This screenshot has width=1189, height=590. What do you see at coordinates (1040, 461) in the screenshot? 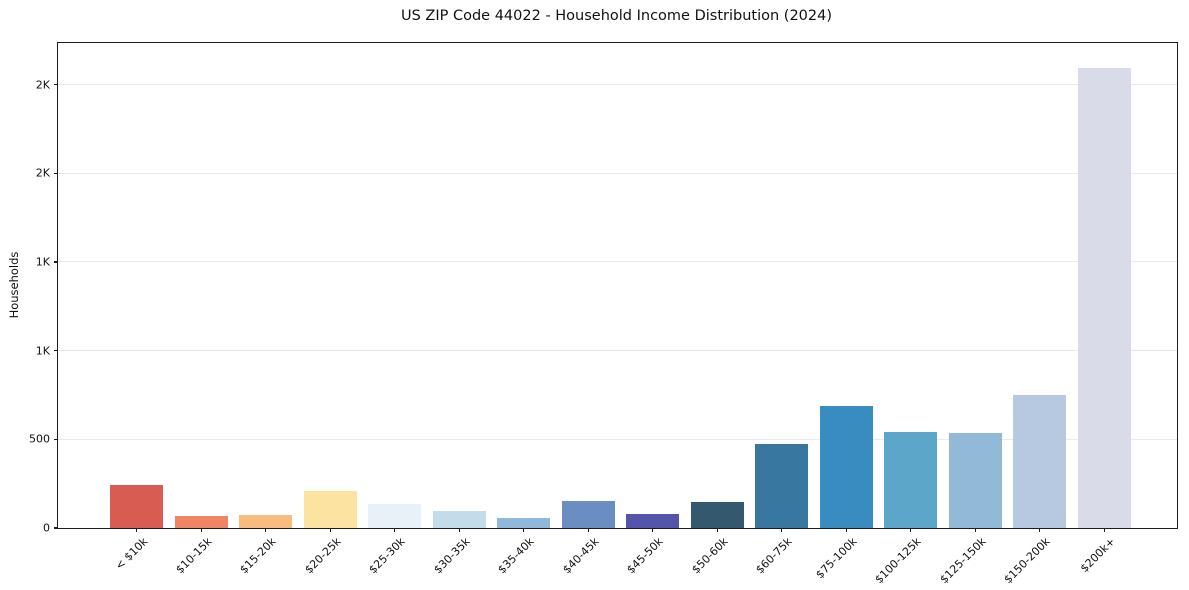
I see `bar-150-200k` at bounding box center [1040, 461].